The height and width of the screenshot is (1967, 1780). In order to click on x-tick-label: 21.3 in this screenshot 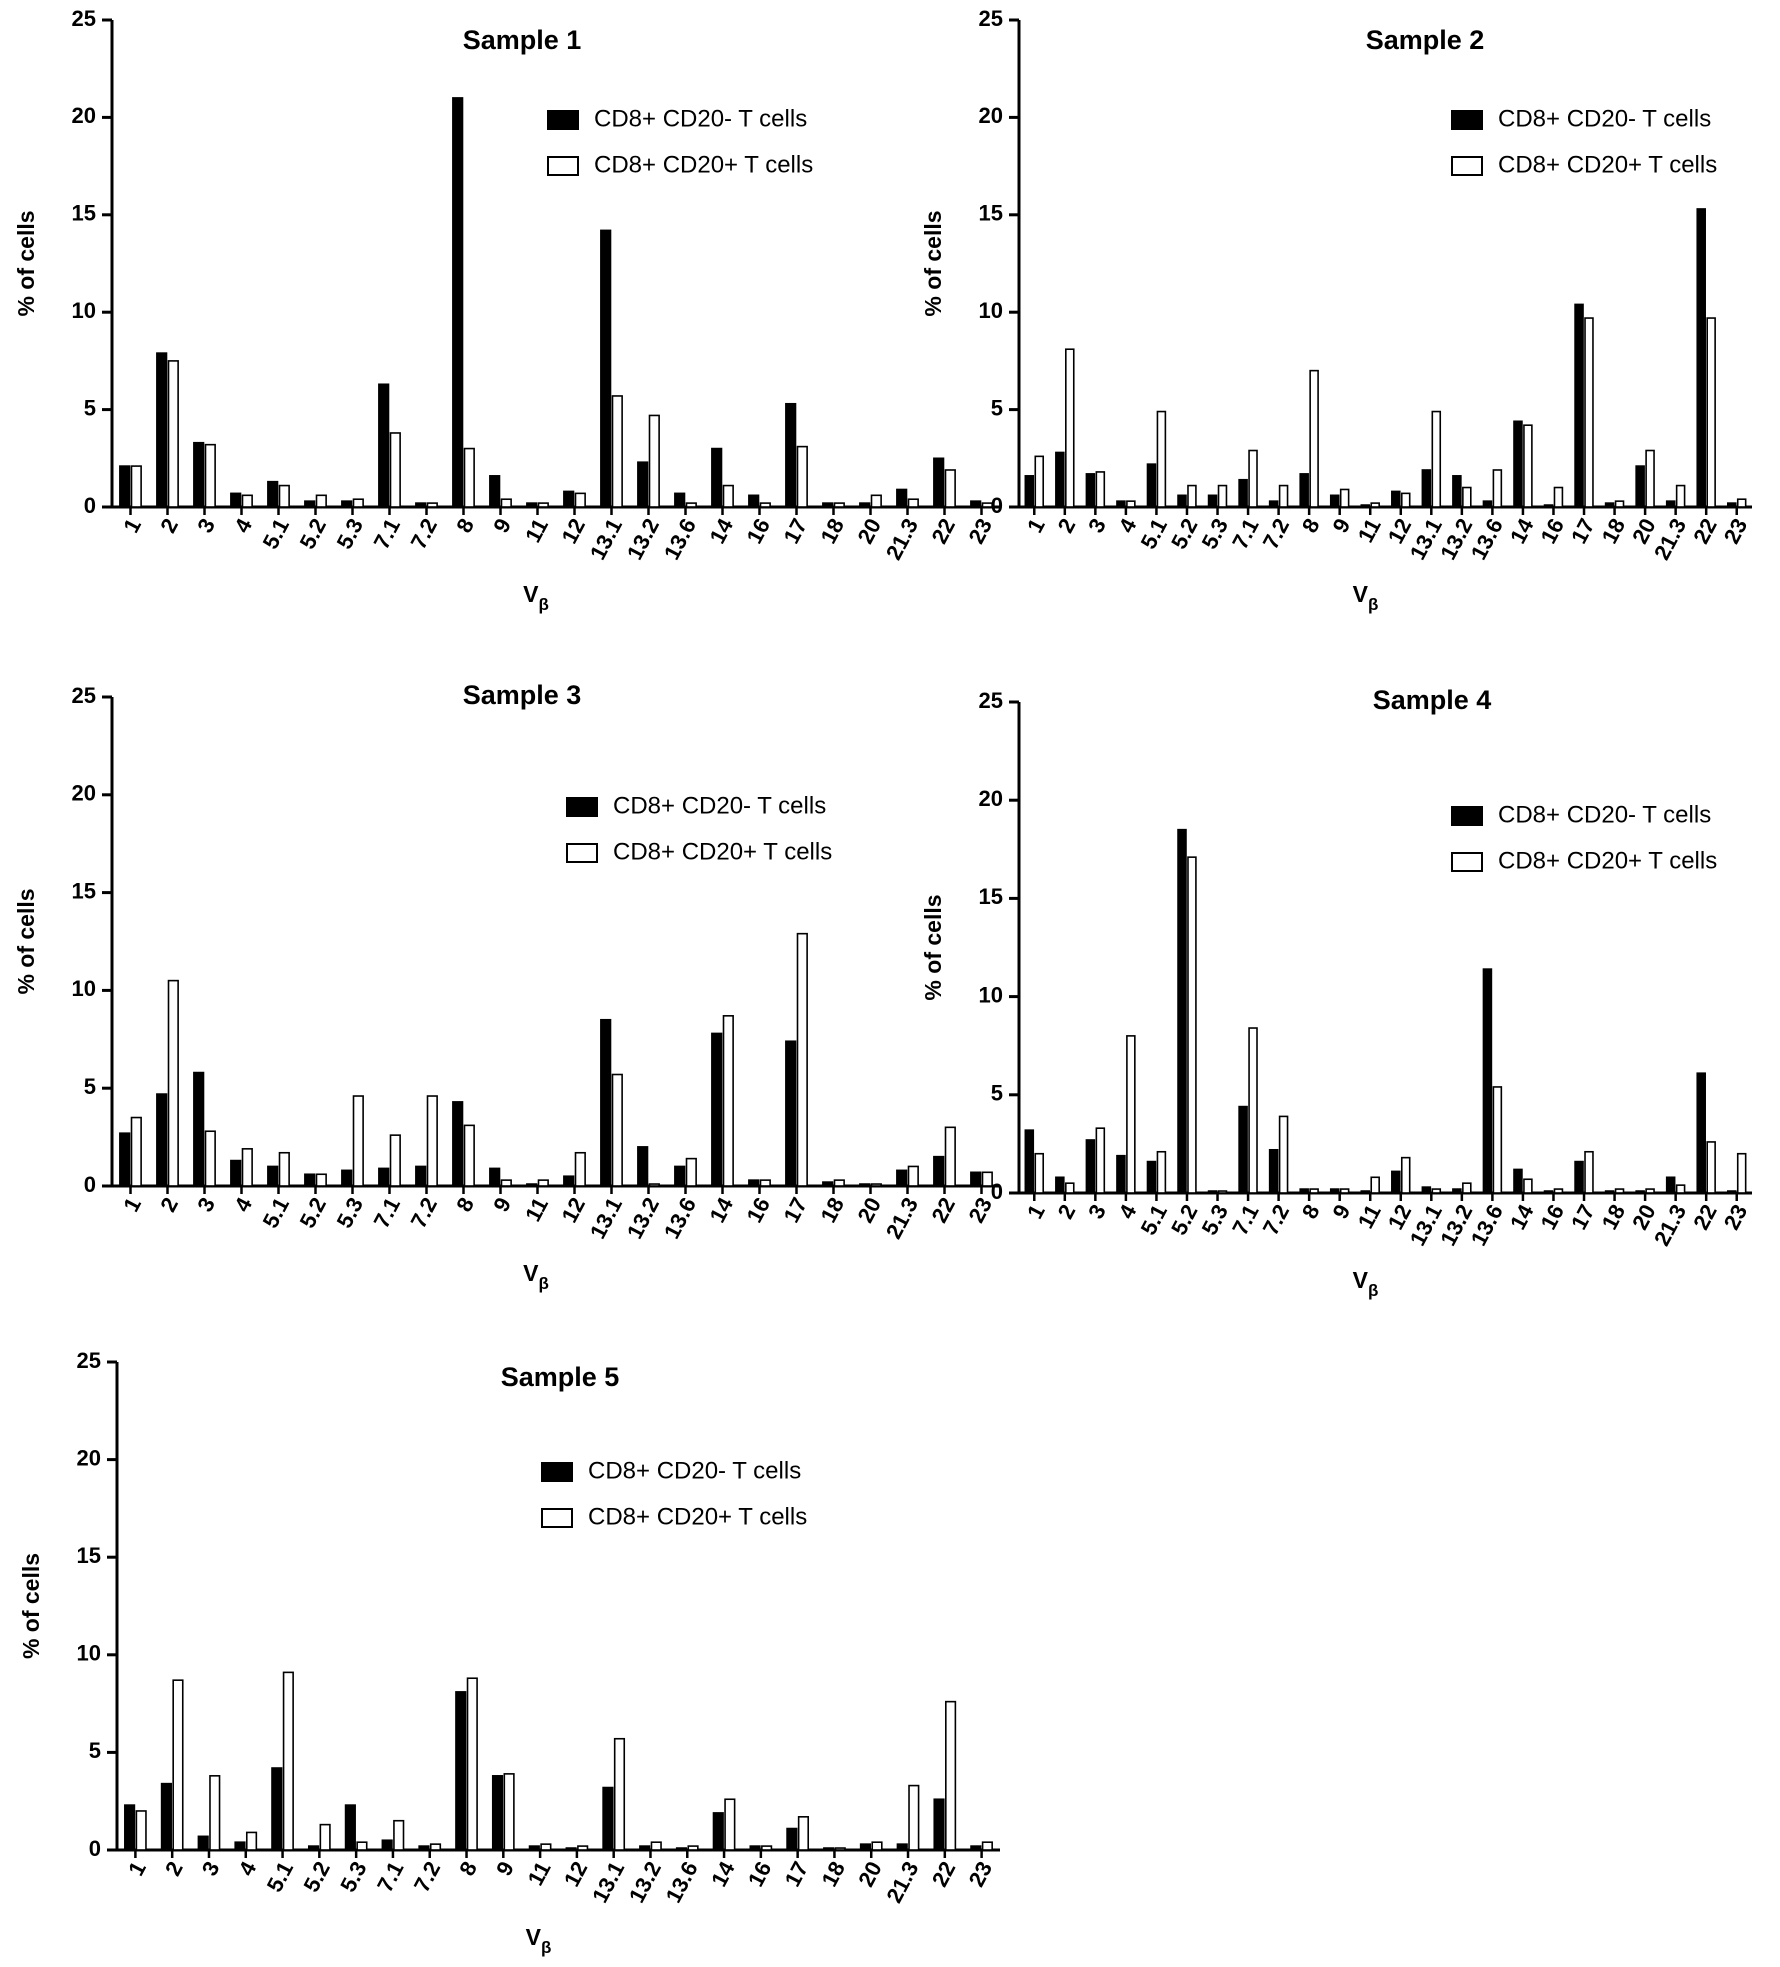, I will do `click(1670, 1225)`.